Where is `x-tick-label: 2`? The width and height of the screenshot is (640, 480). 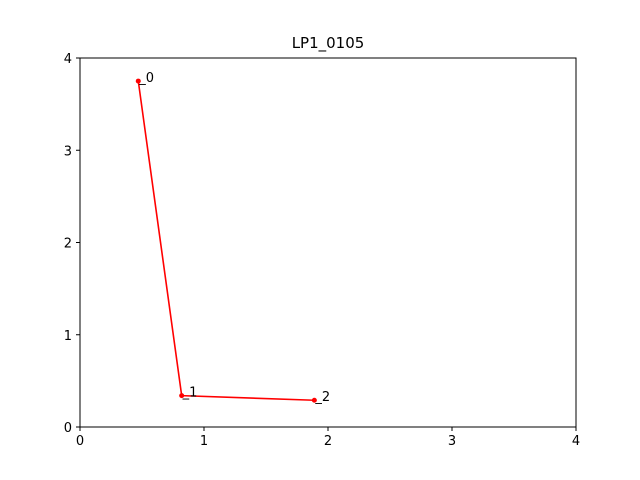 x-tick-label: 2 is located at coordinates (328, 441).